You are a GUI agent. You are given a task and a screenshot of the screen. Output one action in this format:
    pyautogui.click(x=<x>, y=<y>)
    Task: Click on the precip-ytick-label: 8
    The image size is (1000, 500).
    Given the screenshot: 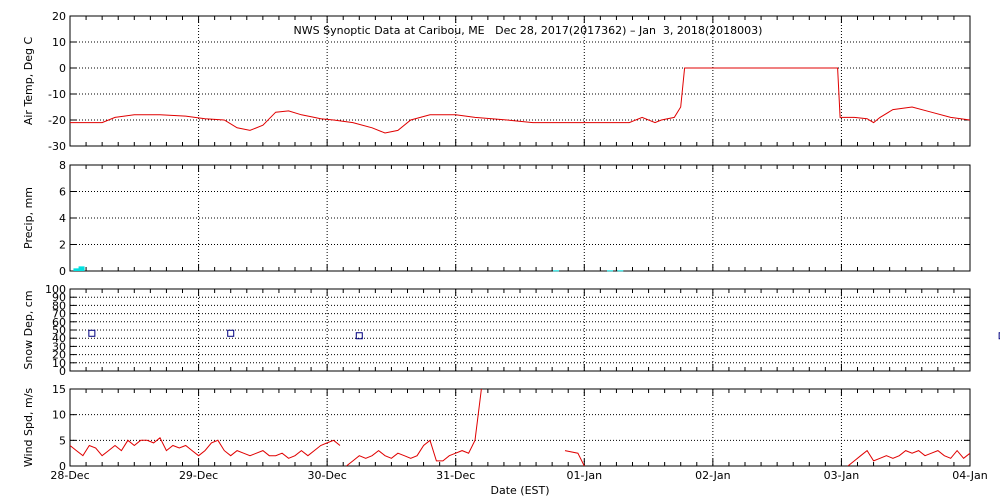 What is the action you would take?
    pyautogui.click(x=62, y=165)
    